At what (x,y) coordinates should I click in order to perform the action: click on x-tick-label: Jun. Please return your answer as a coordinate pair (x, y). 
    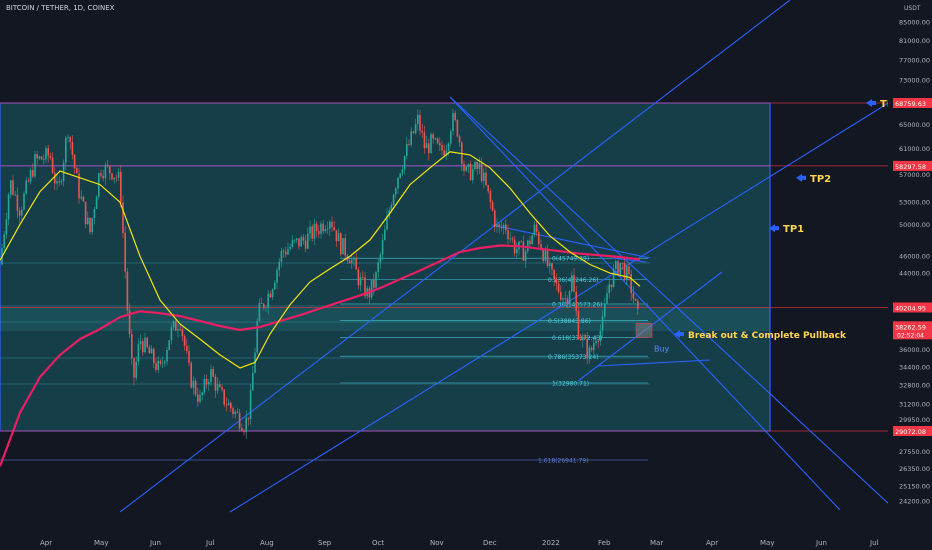
    Looking at the image, I should click on (821, 543).